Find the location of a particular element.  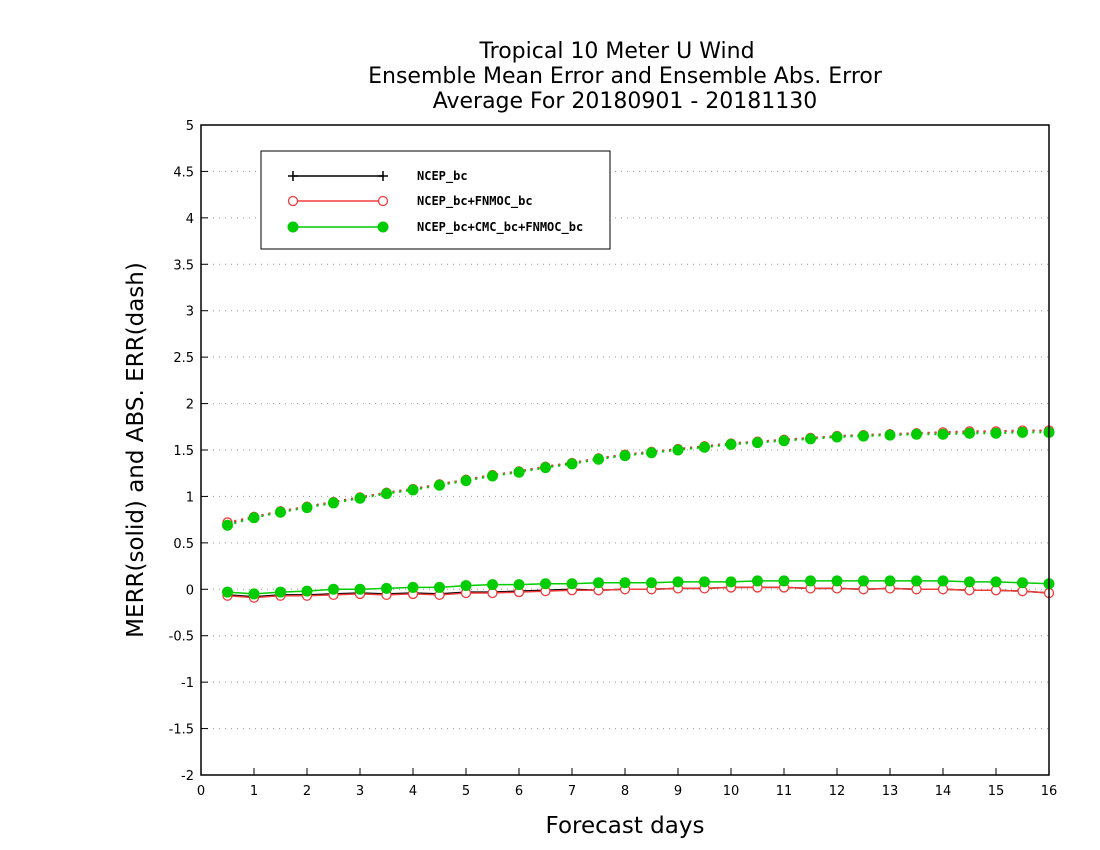

y-tick-label: 5 is located at coordinates (190, 126).